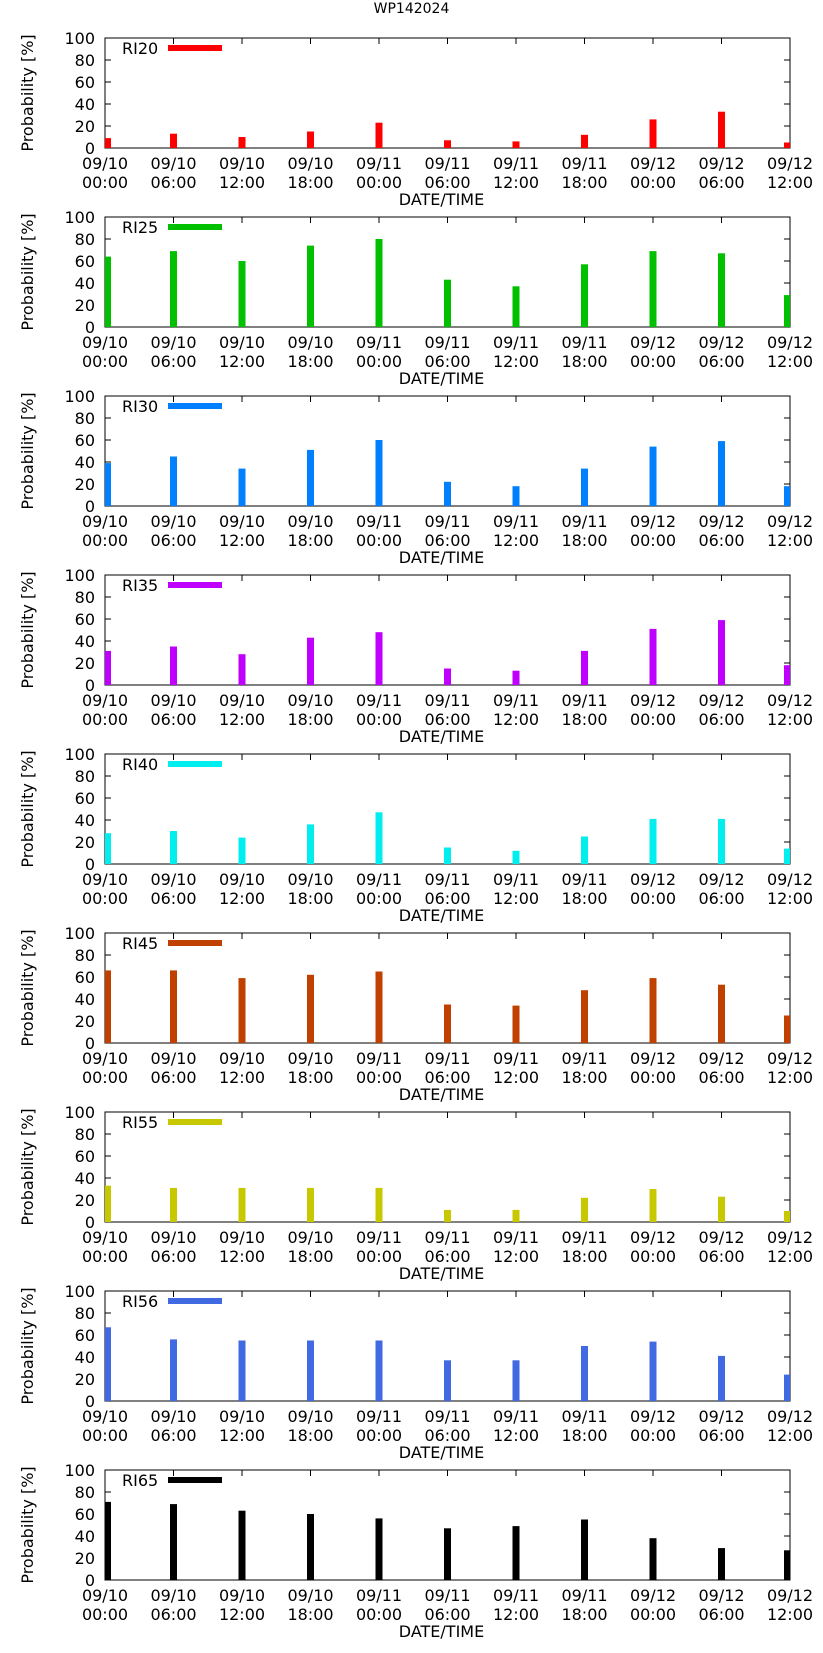 This screenshot has height=1653, width=823. I want to click on legend-label: RI40, so click(140, 764).